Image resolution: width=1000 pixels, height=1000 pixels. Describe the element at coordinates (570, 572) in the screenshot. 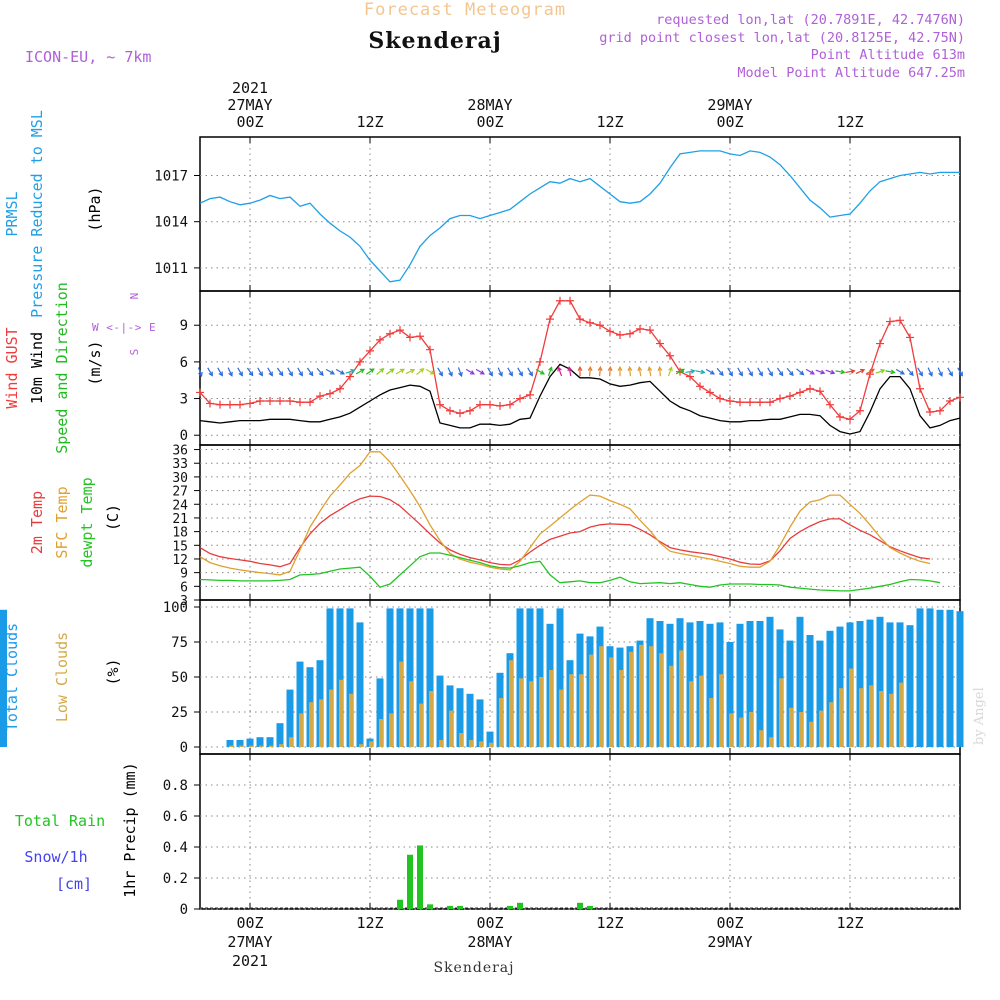

I see `series-line-dewpt-temp` at that location.